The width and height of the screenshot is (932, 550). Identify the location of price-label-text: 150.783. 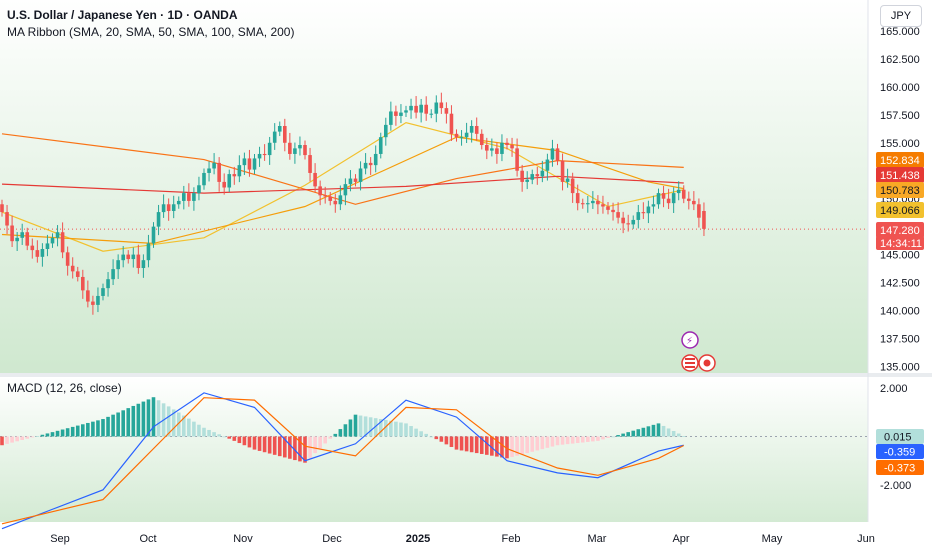
(900, 191).